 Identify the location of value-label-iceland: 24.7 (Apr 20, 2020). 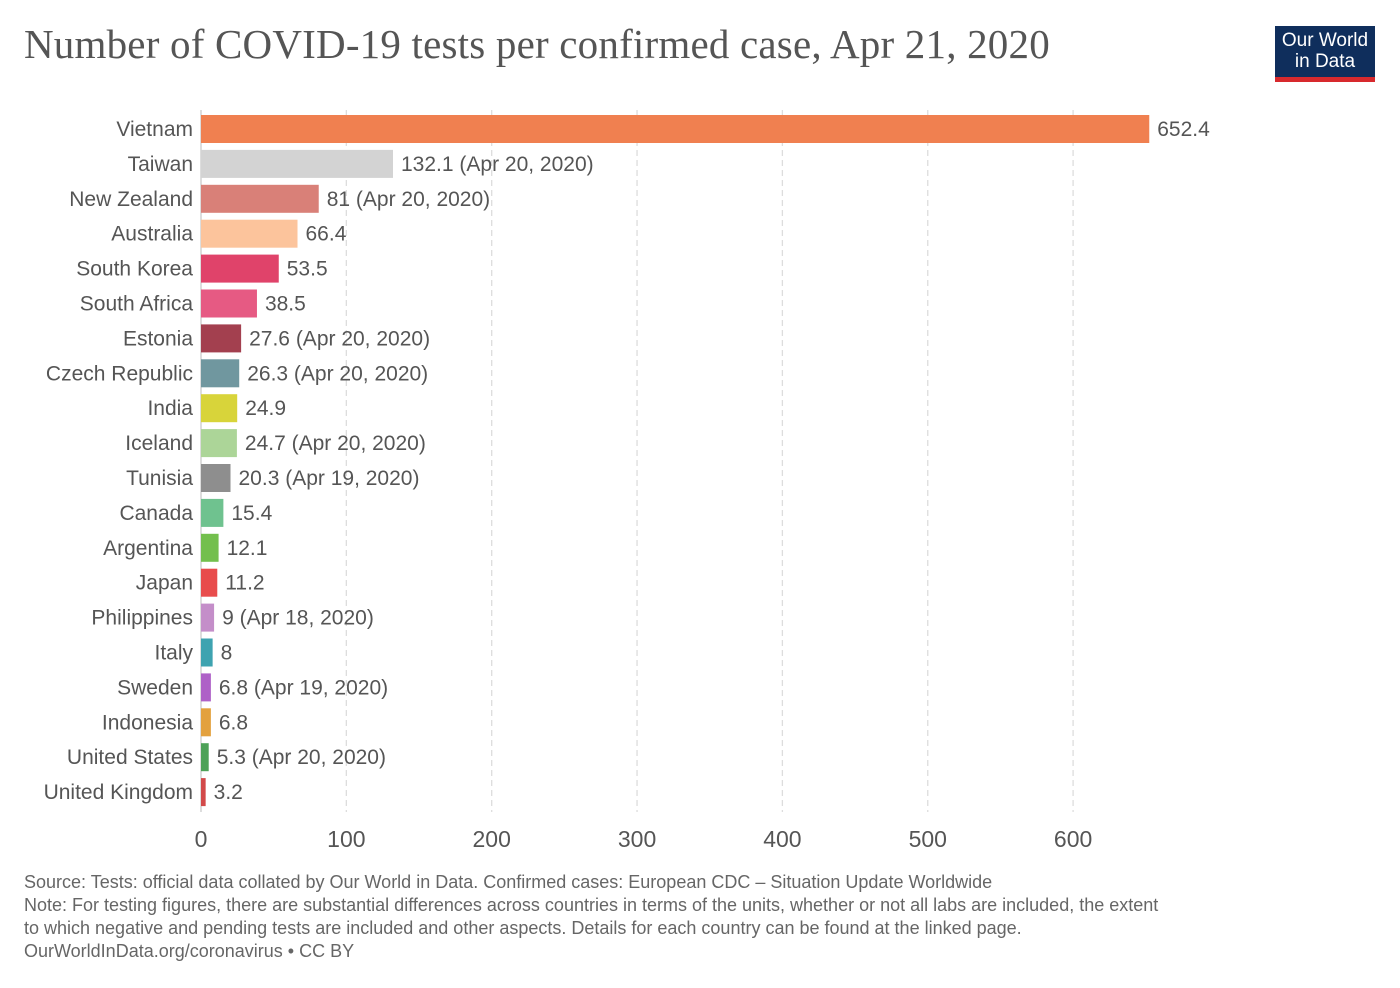
(335, 443).